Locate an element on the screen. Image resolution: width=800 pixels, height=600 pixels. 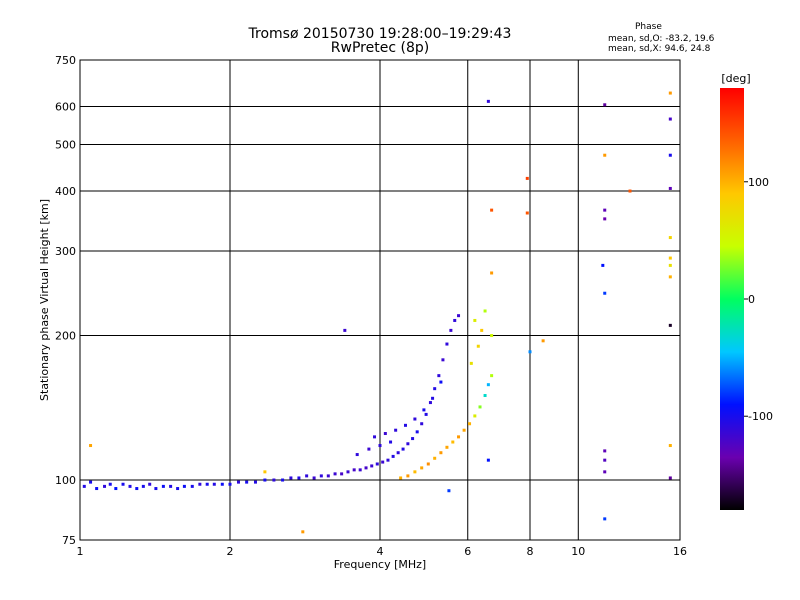
colorbar-tick-label: 0 is located at coordinates (751, 299).